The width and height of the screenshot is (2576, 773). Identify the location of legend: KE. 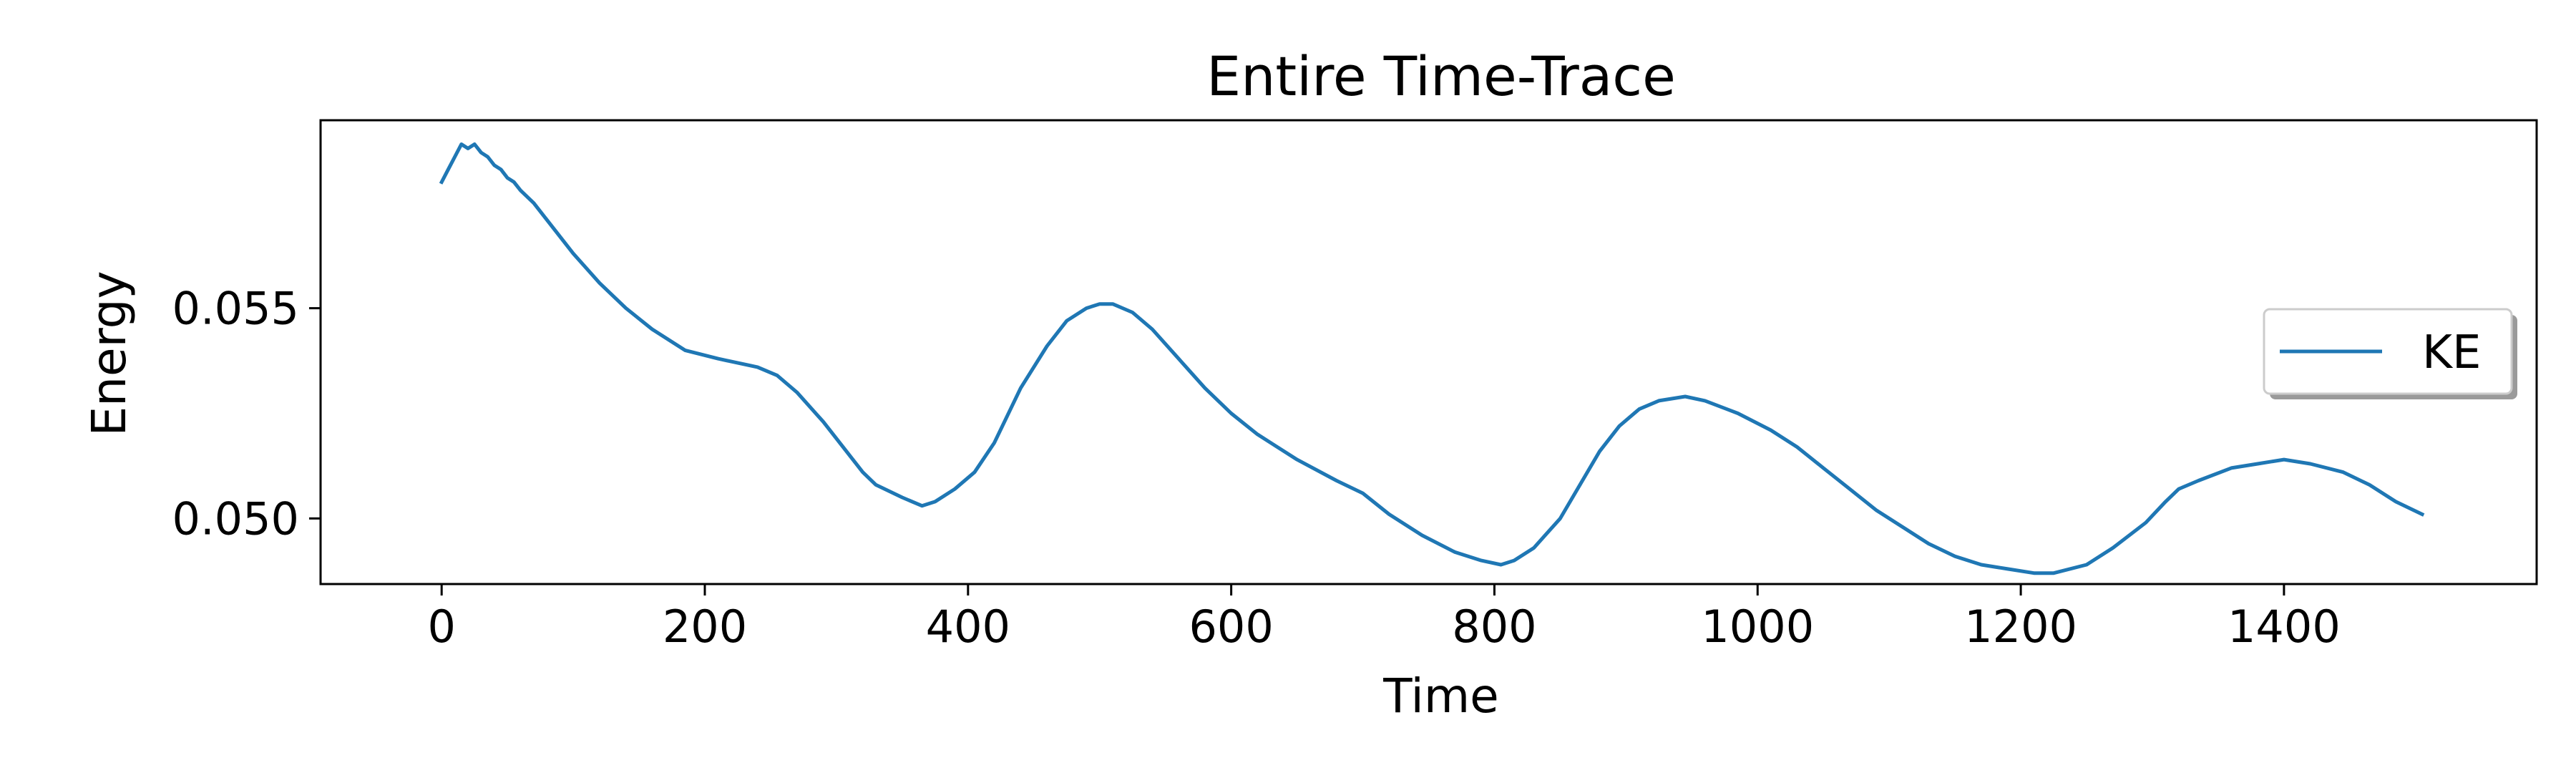
(2390, 353).